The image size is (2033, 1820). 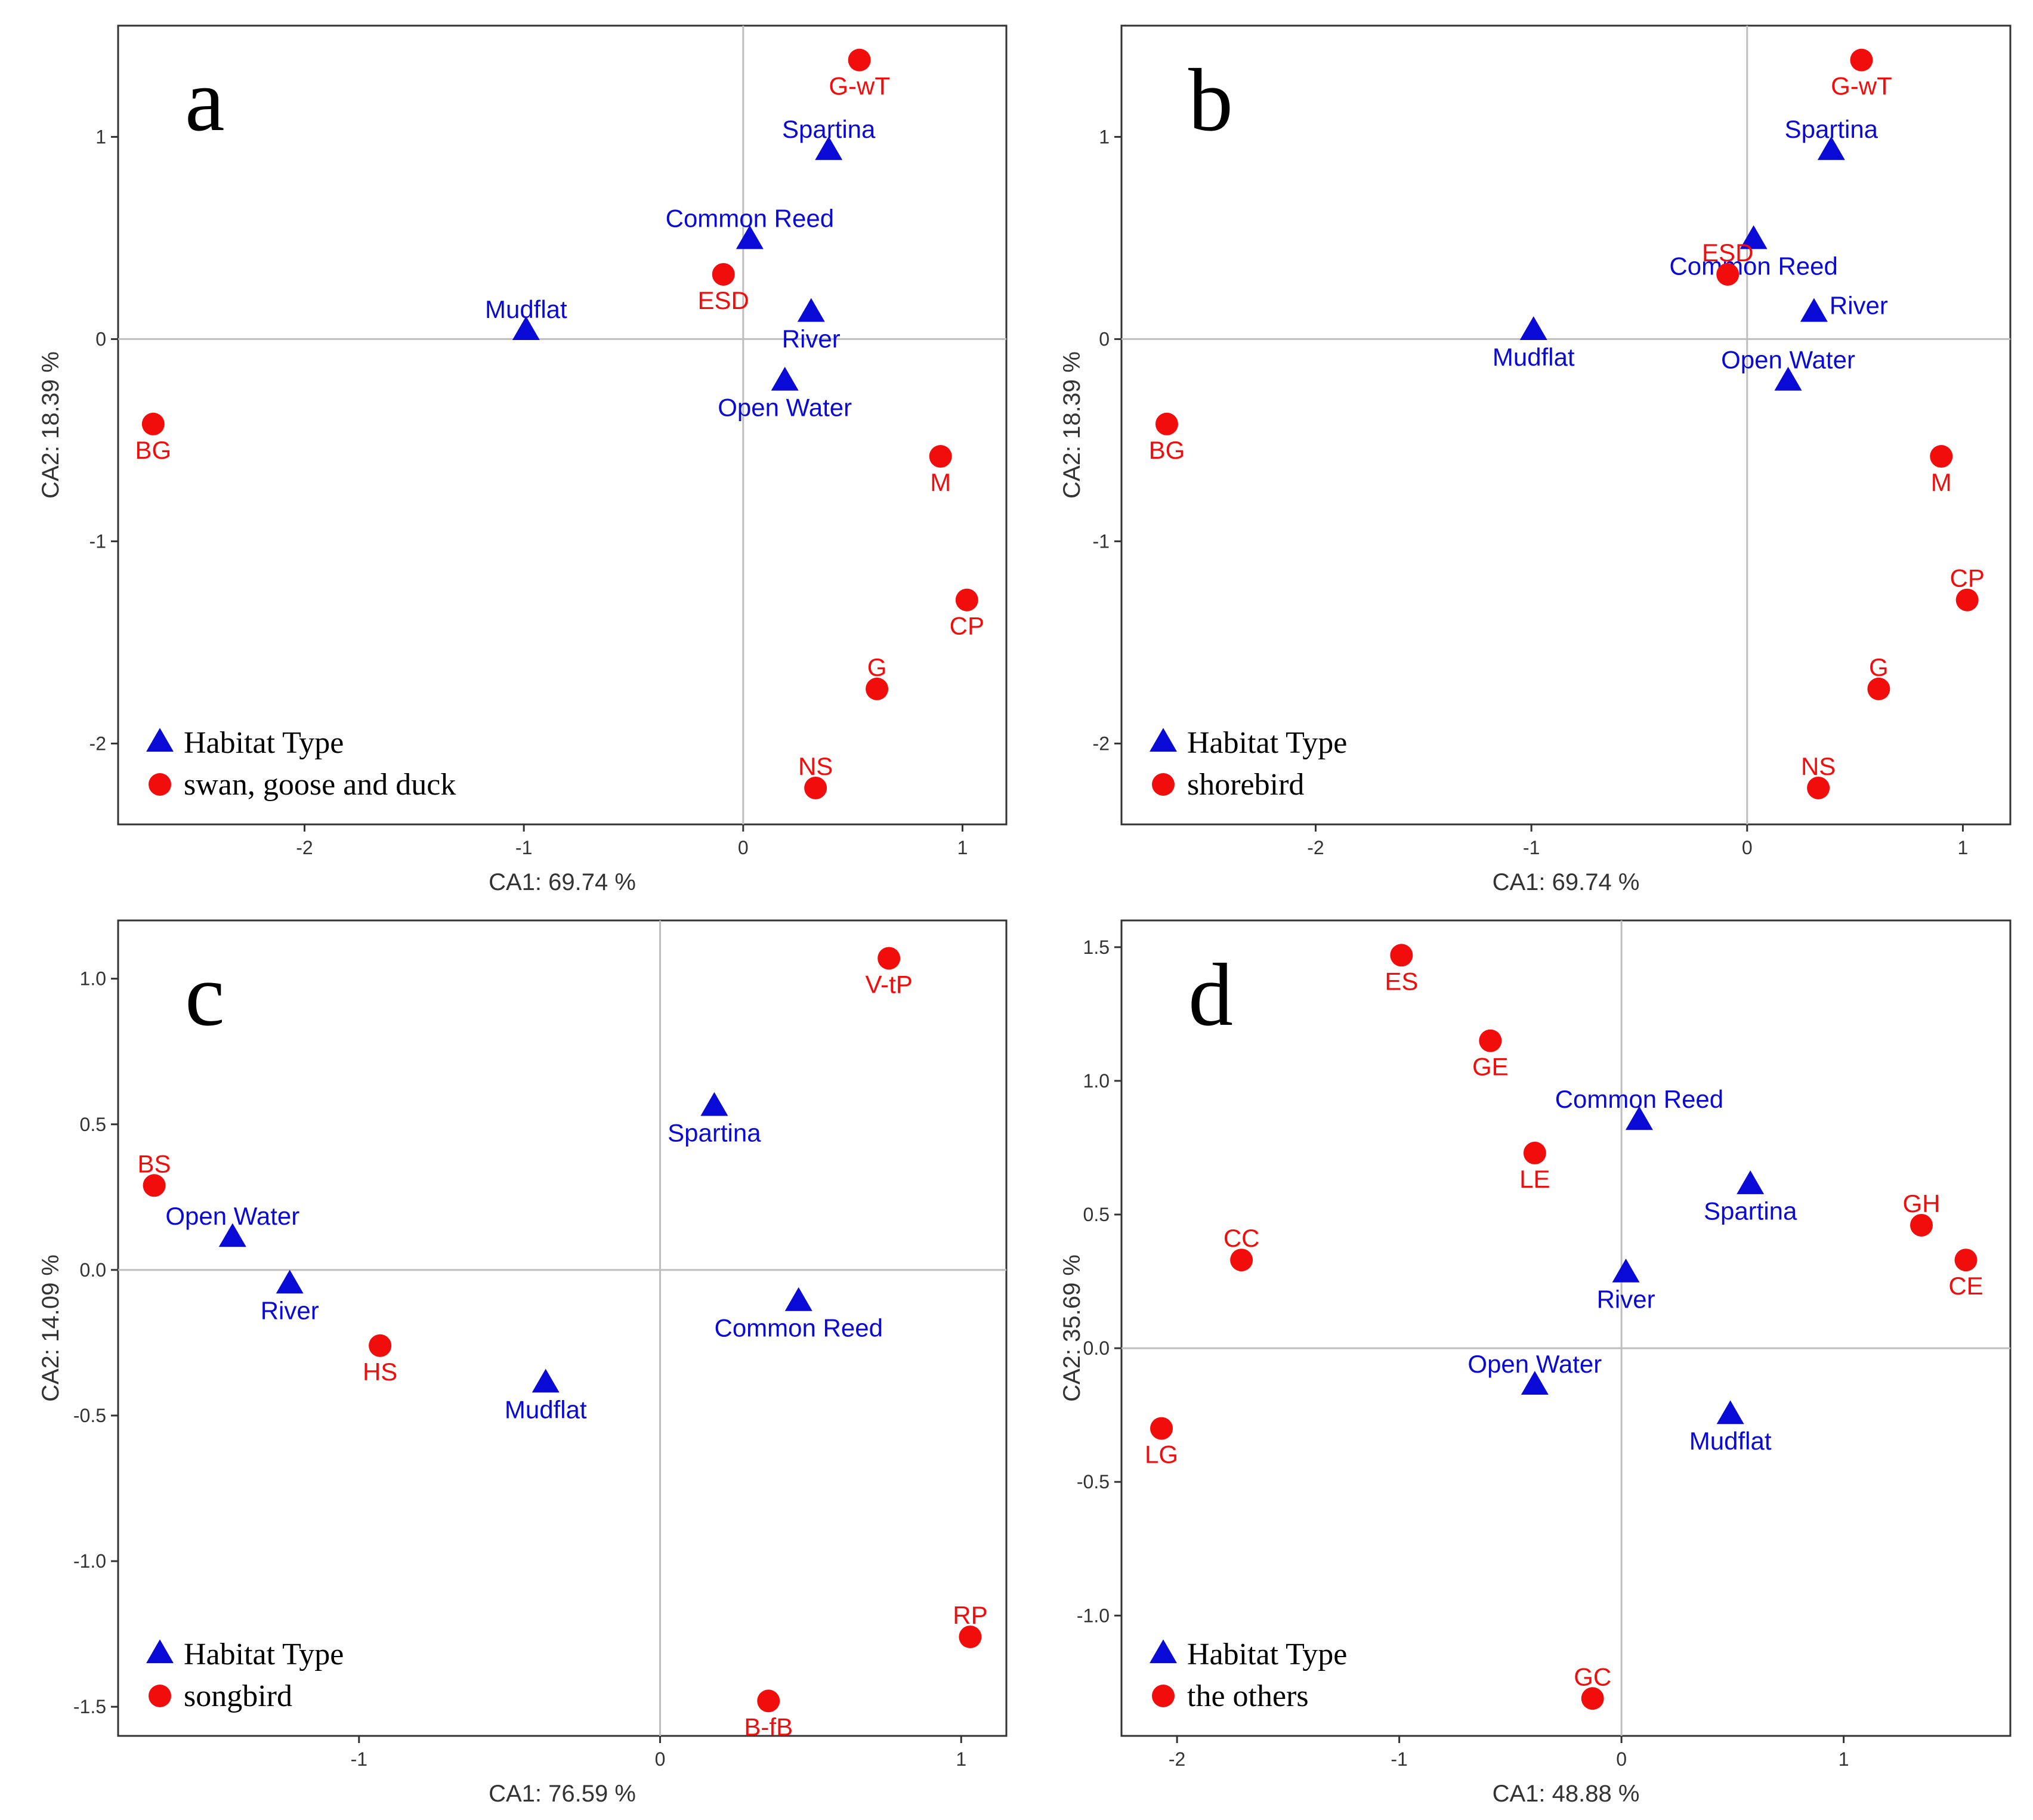 What do you see at coordinates (1534, 1179) in the screenshot?
I see `point-label: LE` at bounding box center [1534, 1179].